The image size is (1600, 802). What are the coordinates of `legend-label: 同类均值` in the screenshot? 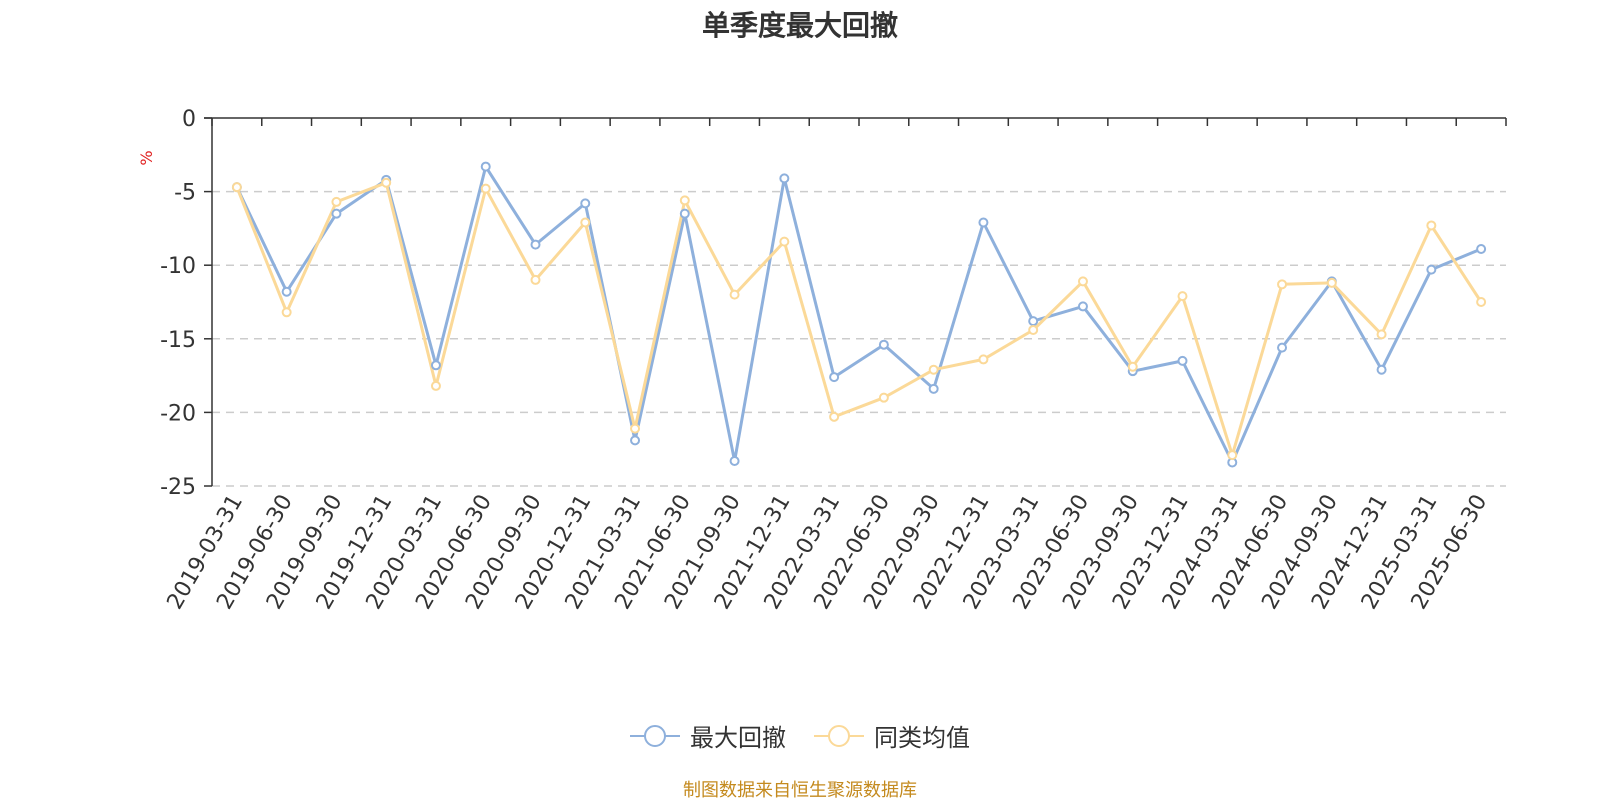 It's located at (922, 738).